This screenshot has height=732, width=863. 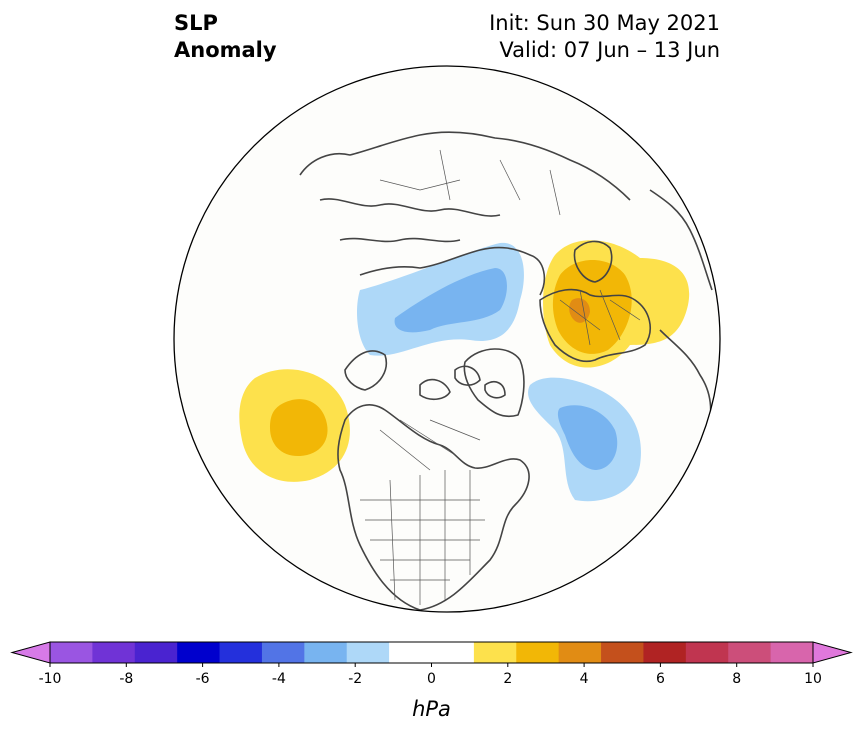 What do you see at coordinates (225, 50) in the screenshot?
I see `title-variable-line2: Anomaly` at bounding box center [225, 50].